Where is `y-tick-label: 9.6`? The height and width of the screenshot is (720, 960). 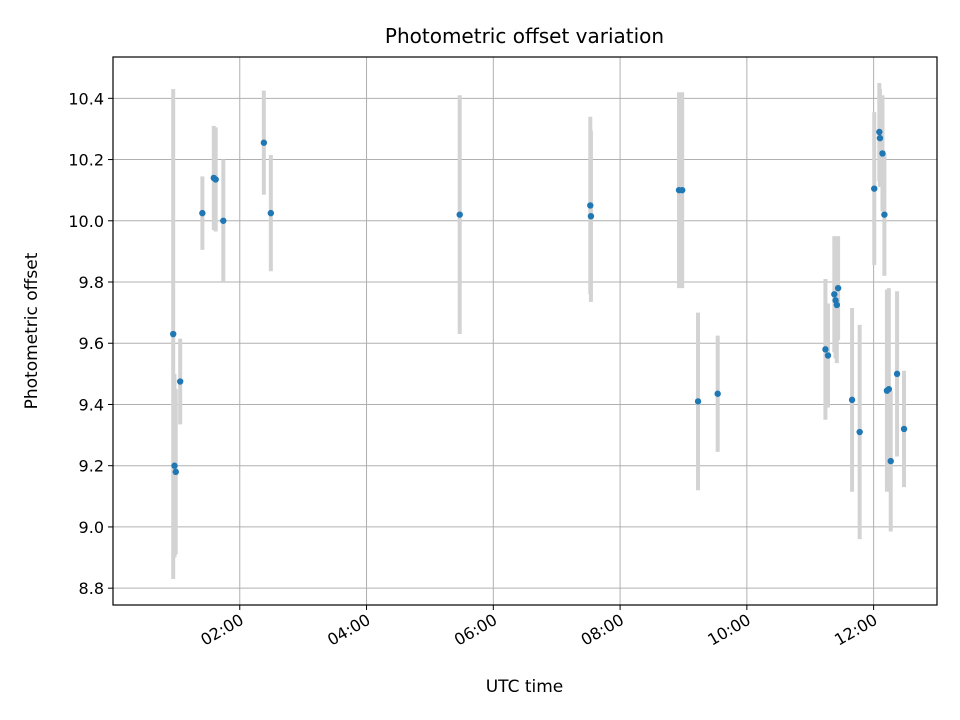
y-tick-label: 9.6 is located at coordinates (91, 343).